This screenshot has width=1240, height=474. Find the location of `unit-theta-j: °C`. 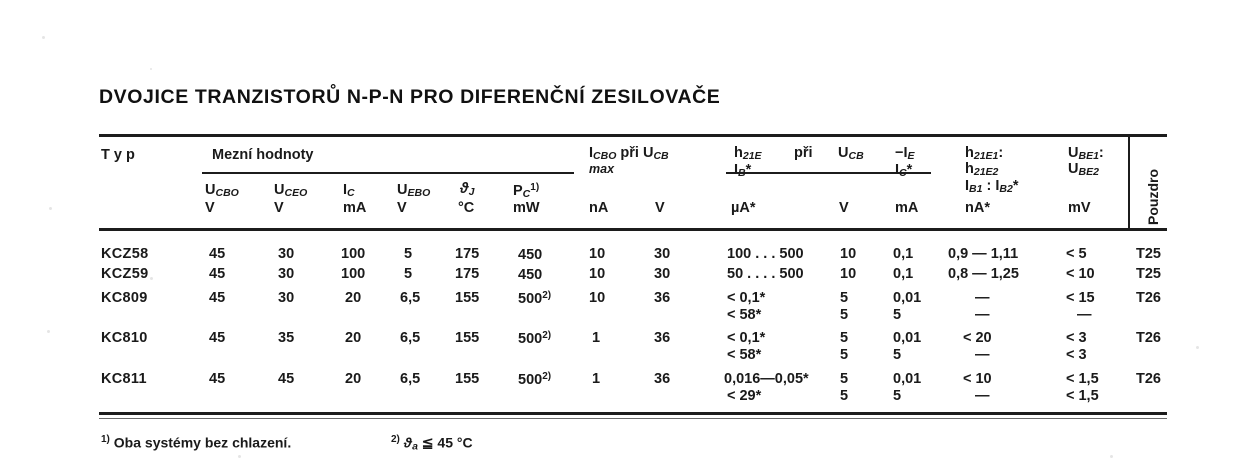

unit-theta-j: °C is located at coordinates (466, 208).